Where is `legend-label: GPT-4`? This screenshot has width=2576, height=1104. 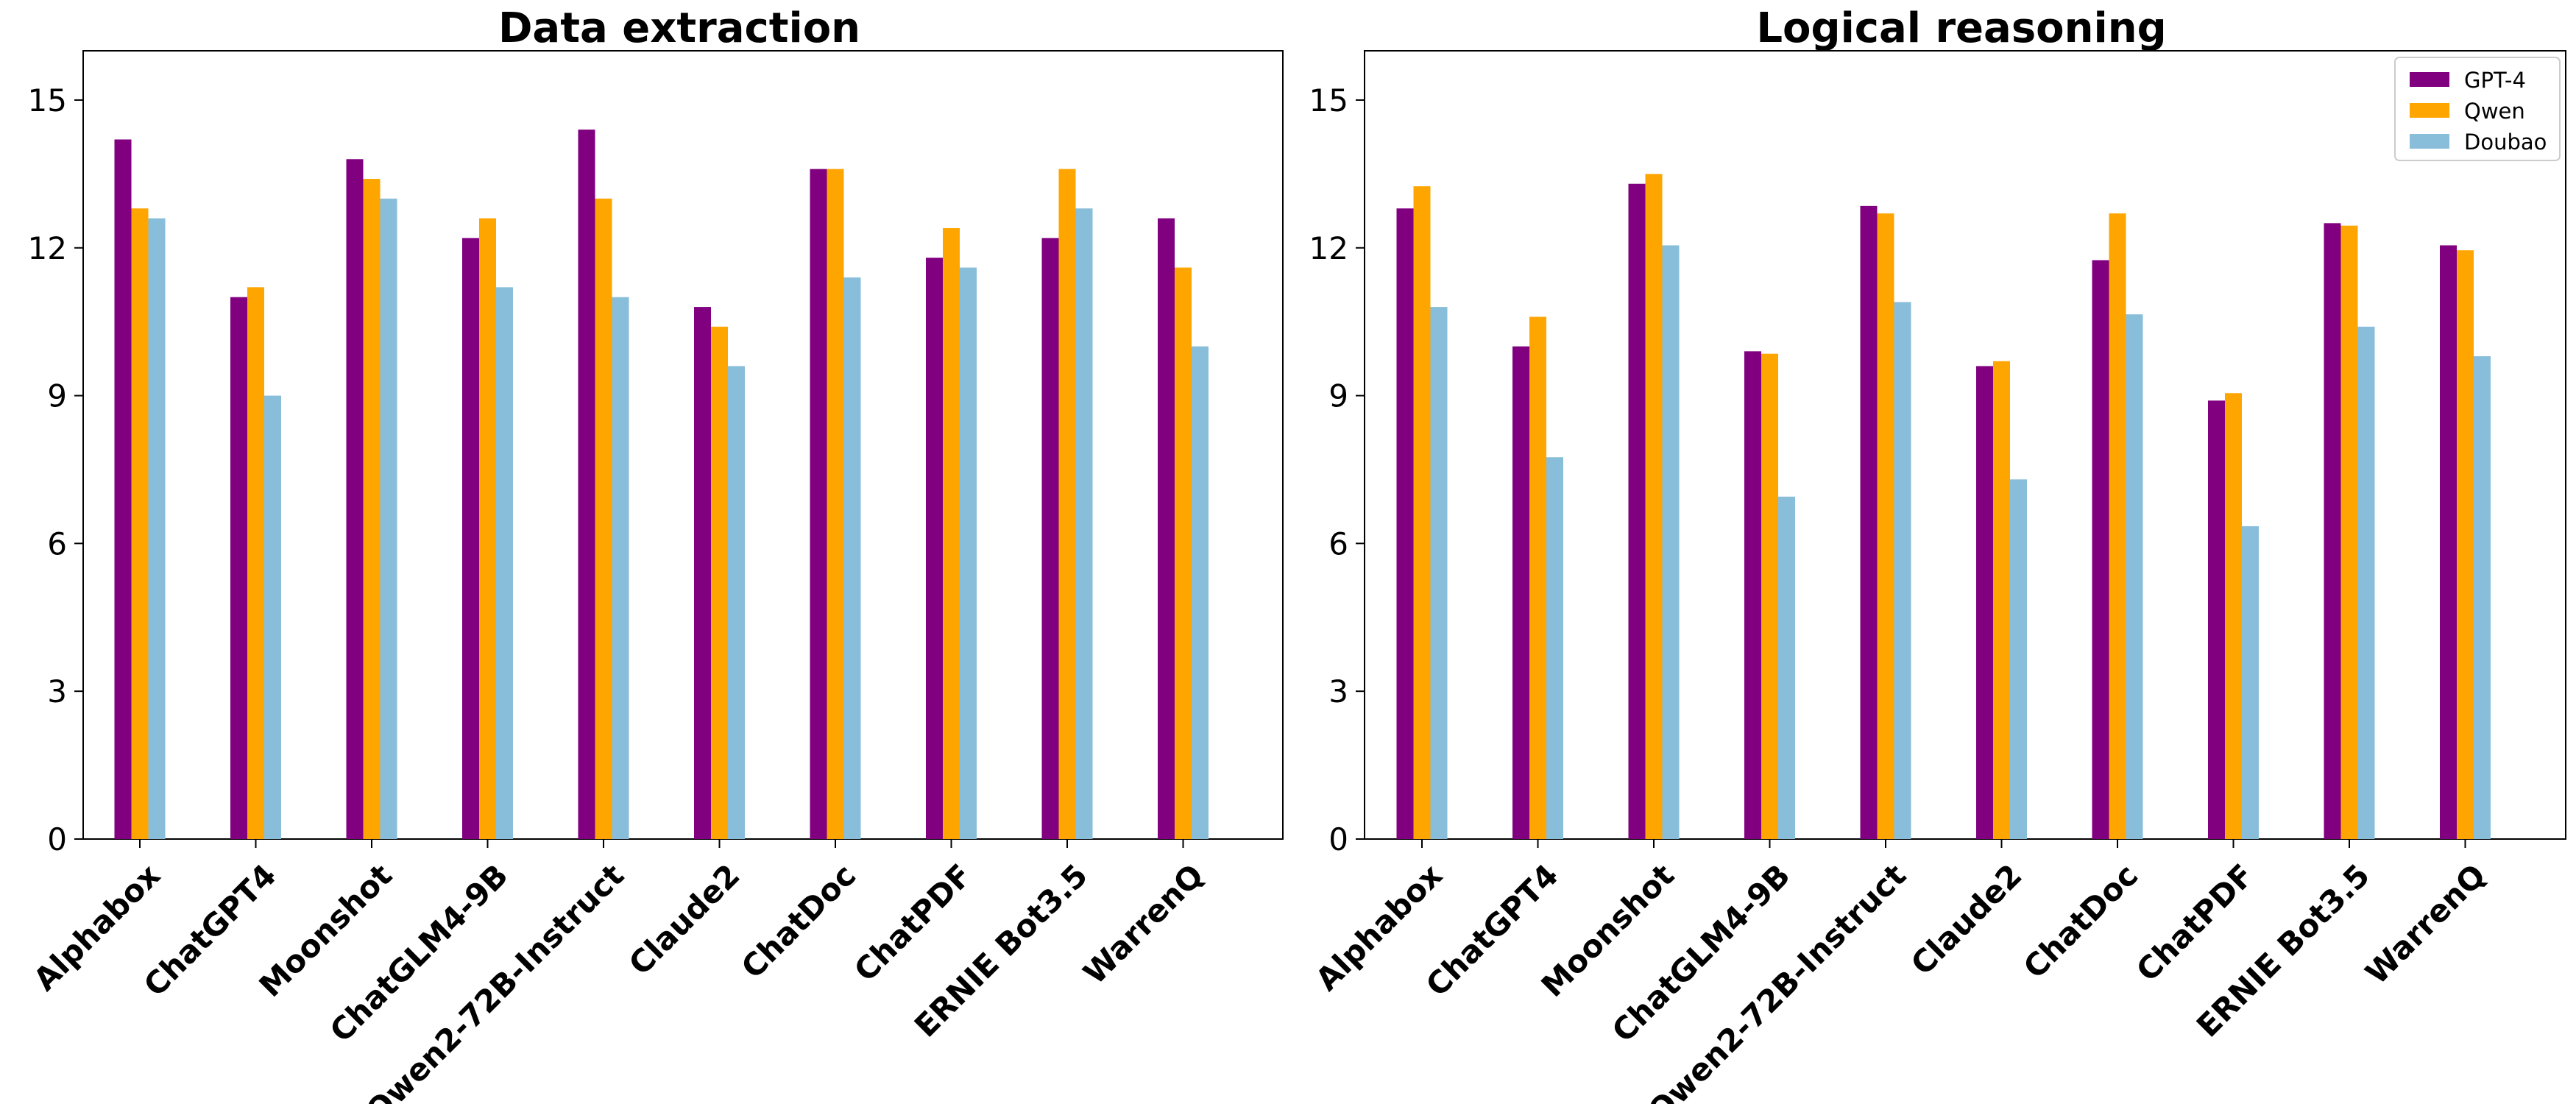 legend-label: GPT-4 is located at coordinates (2495, 80).